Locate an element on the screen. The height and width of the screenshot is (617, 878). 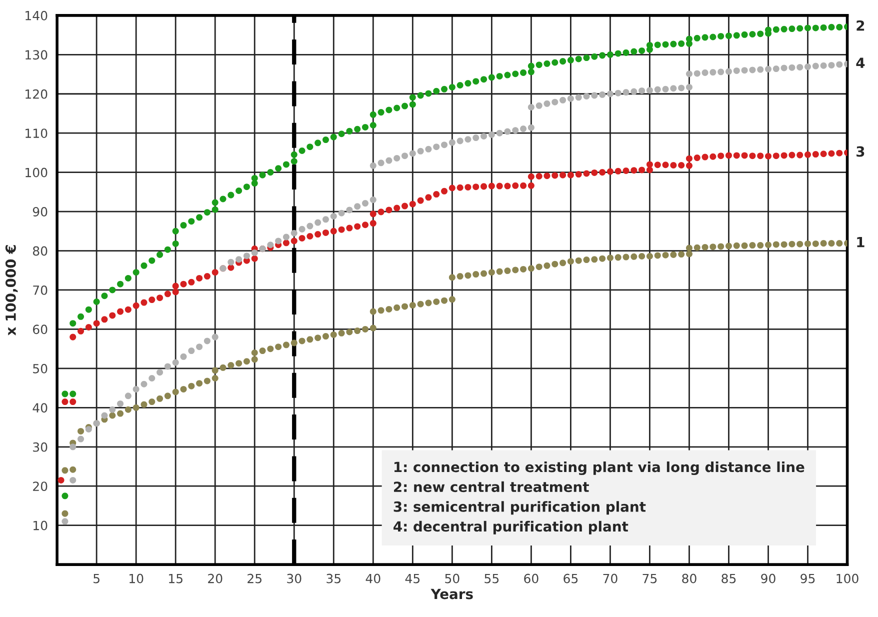
x-tick-label: 40 is located at coordinates (373, 579).